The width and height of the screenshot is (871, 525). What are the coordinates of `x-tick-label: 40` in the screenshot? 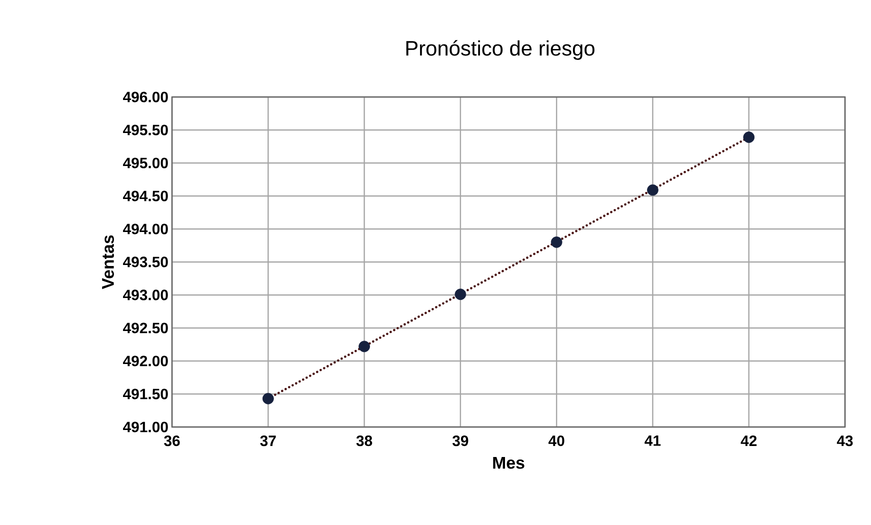 It's located at (556, 441).